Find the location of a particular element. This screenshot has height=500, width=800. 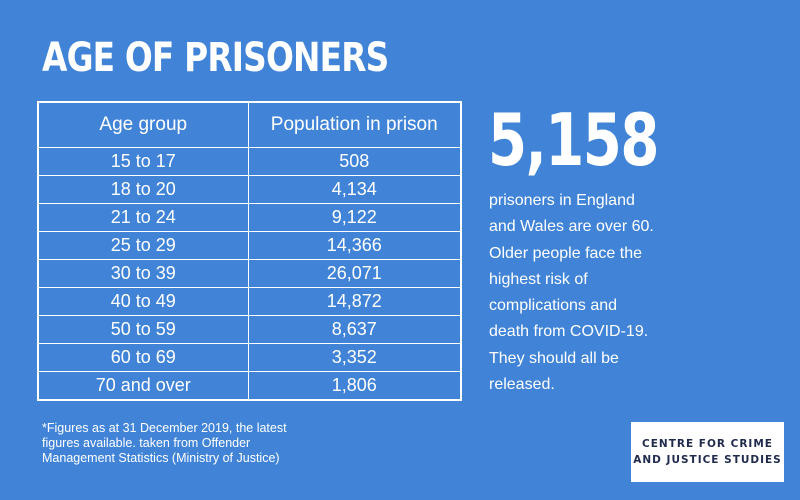

table-row: 25 to 29 14,366 is located at coordinates (249, 245).